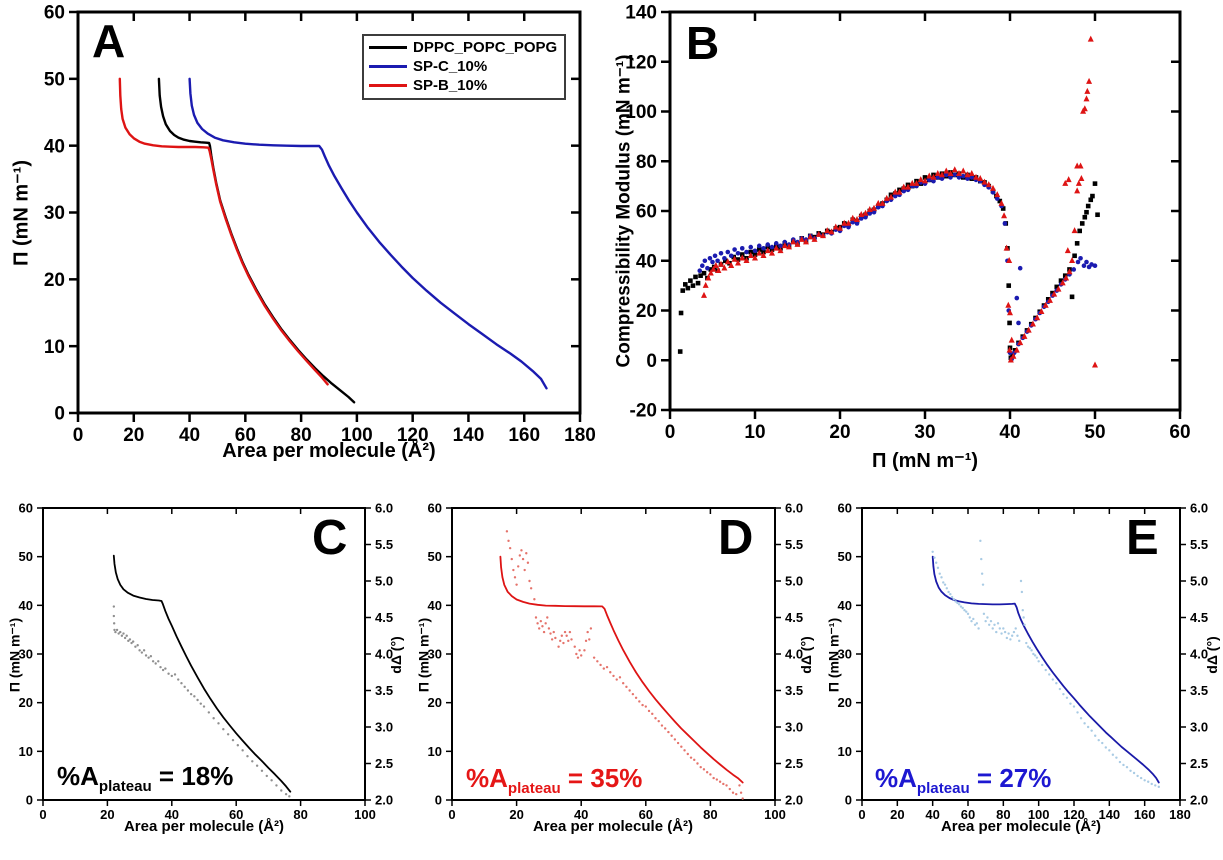  What do you see at coordinates (1199, 727) in the screenshot?
I see `svg-text: 3.0` at bounding box center [1199, 727].